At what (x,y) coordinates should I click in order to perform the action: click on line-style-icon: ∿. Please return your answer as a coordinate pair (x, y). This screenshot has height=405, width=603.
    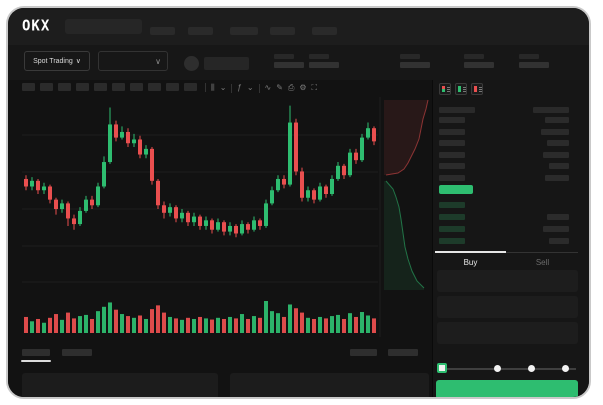
    Looking at the image, I should click on (268, 87).